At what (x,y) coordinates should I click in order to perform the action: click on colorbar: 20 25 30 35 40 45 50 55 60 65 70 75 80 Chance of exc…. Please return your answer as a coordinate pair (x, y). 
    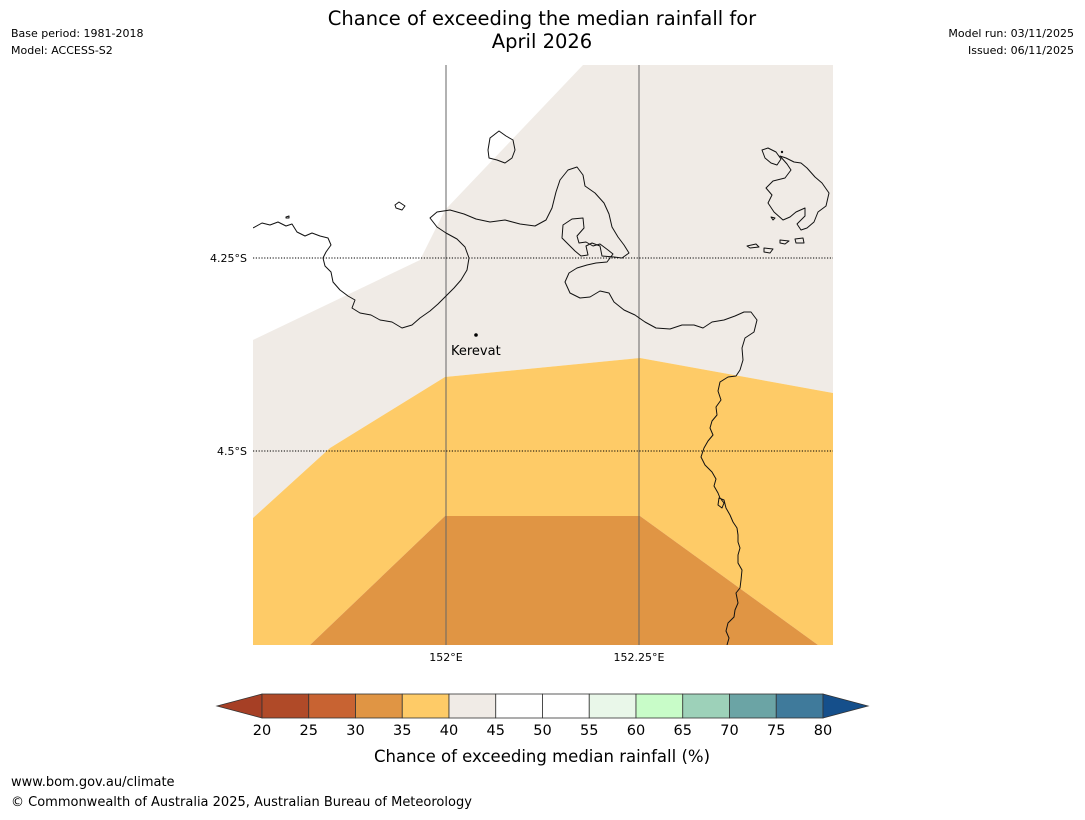
    Looking at the image, I should click on (542, 729).